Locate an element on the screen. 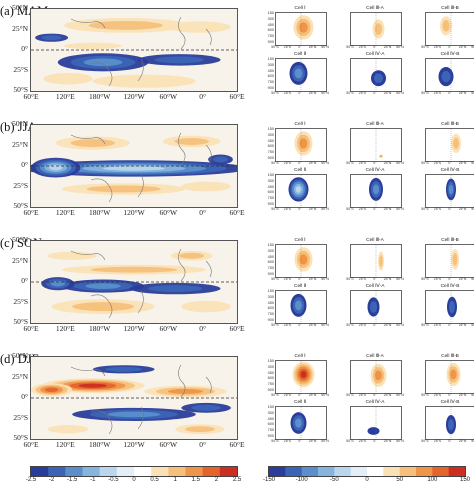 The height and width of the screenshot is (484, 474). colorbar-tick: -1.5 is located at coordinates (72, 480).